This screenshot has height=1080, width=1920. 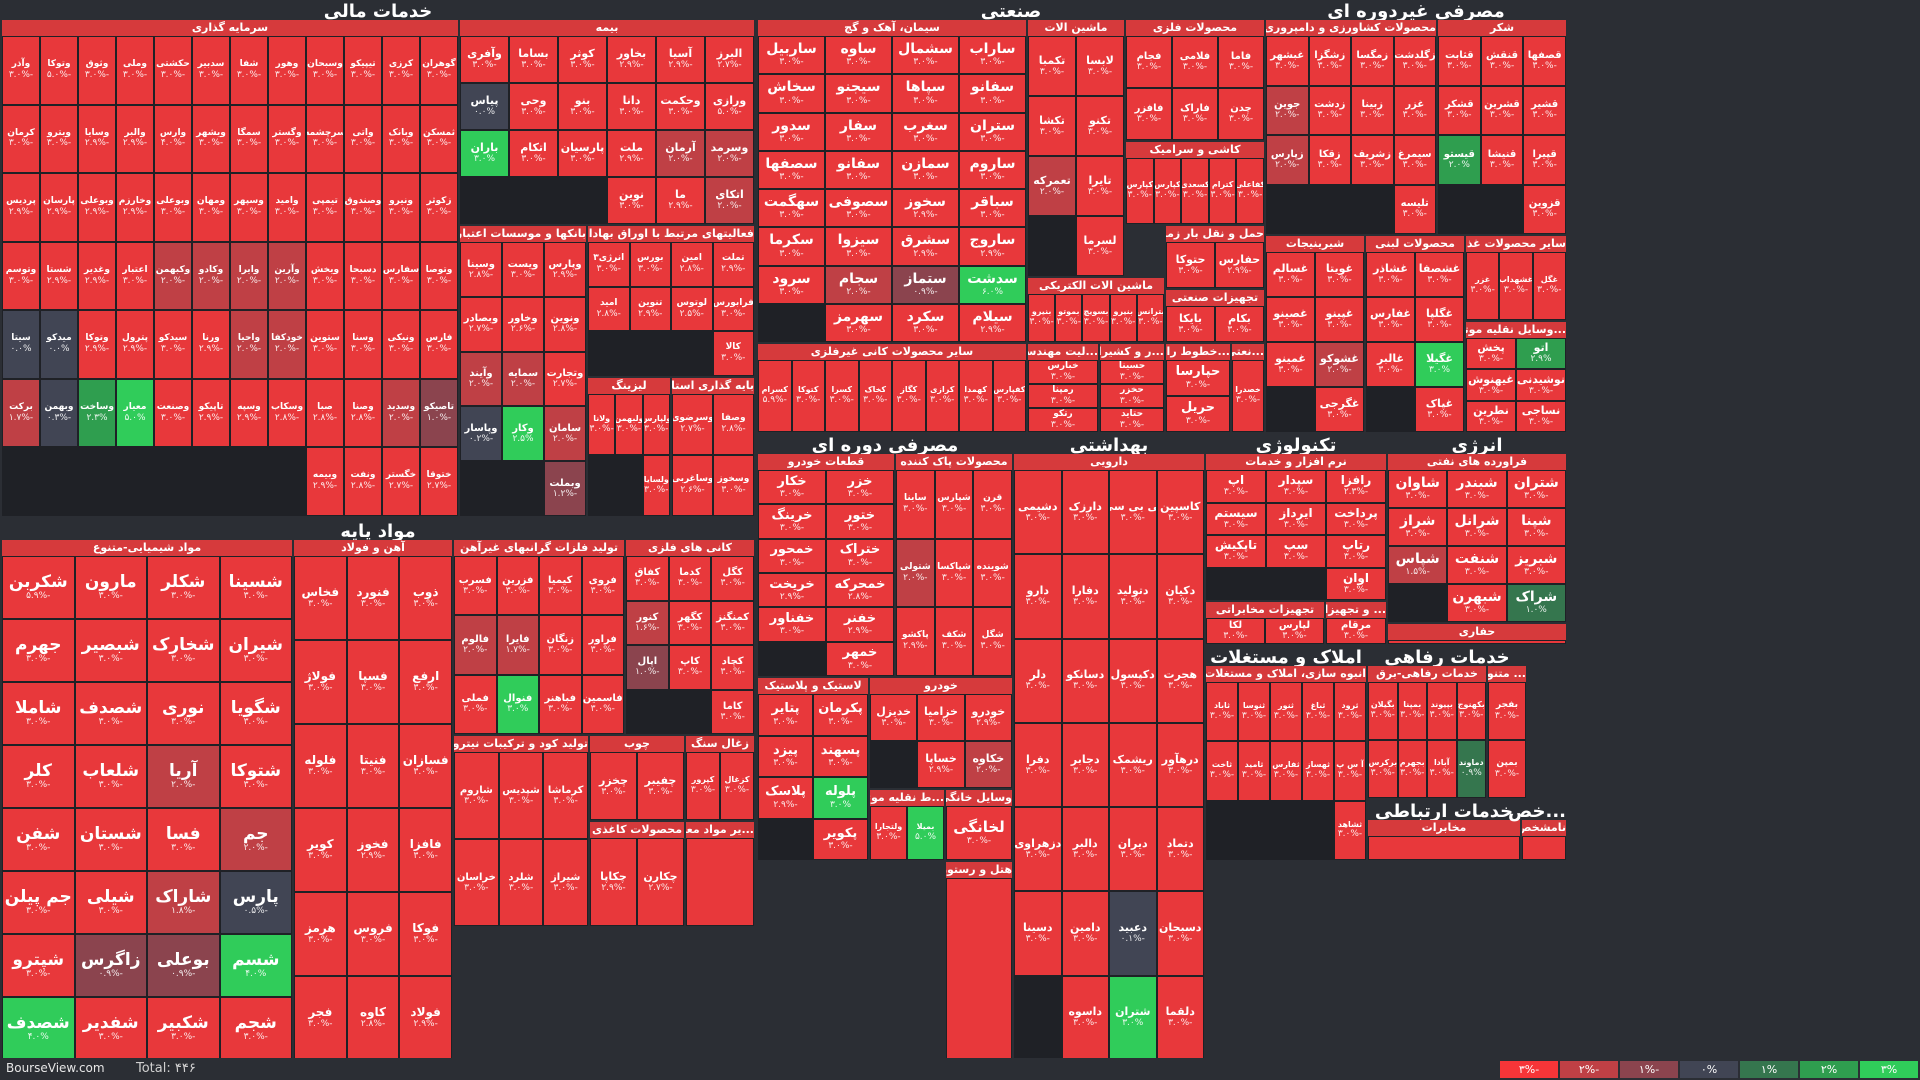 I want to click on stock-tile: دسانکو -۳.۰%, so click(x=1085, y=680).